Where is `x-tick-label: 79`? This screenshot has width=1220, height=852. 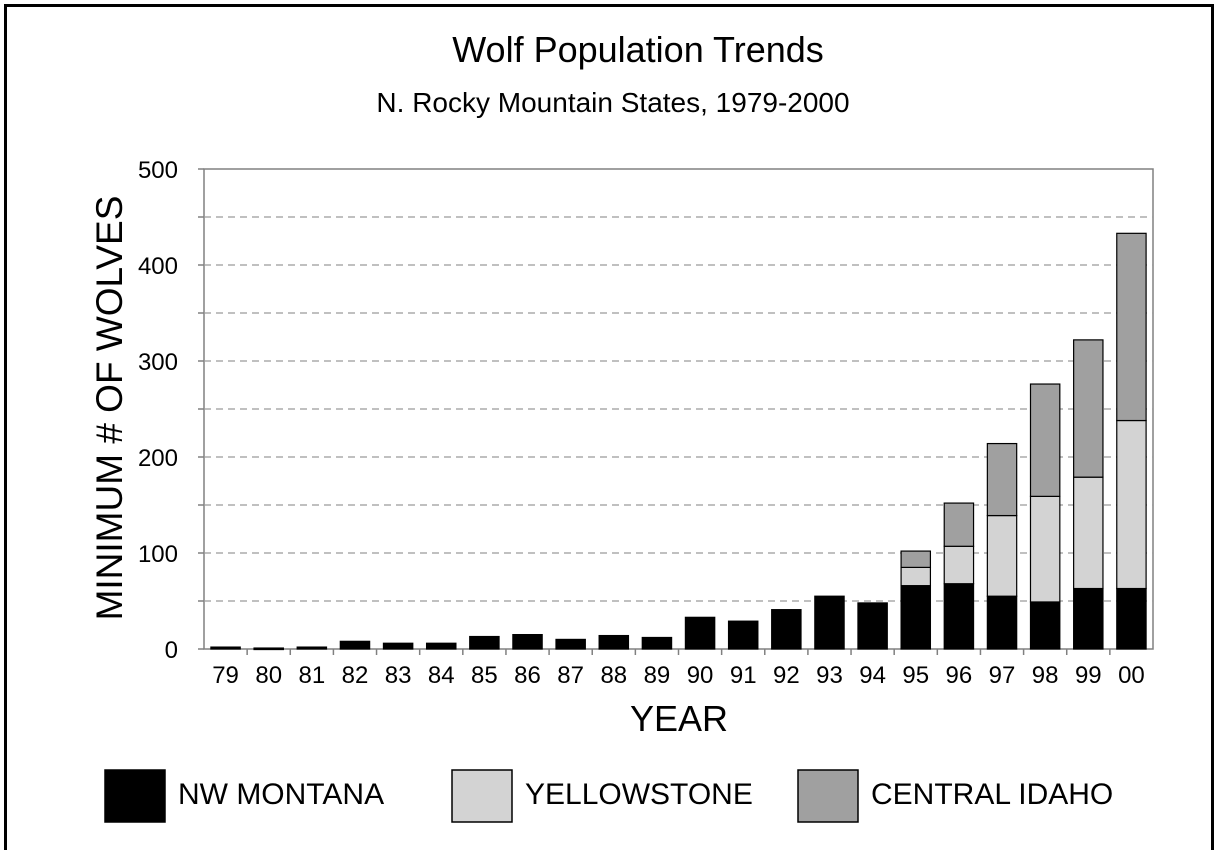
x-tick-label: 79 is located at coordinates (225, 675).